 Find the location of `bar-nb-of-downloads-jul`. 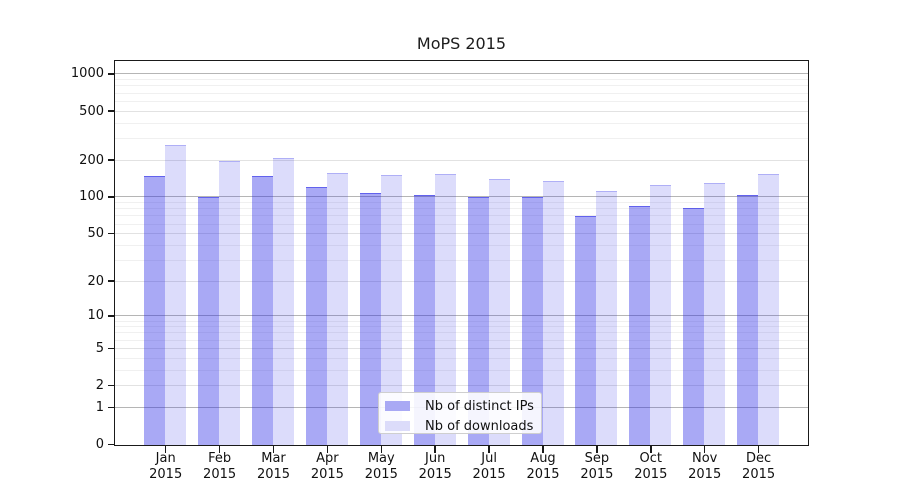

bar-nb-of-downloads-jul is located at coordinates (499, 312).